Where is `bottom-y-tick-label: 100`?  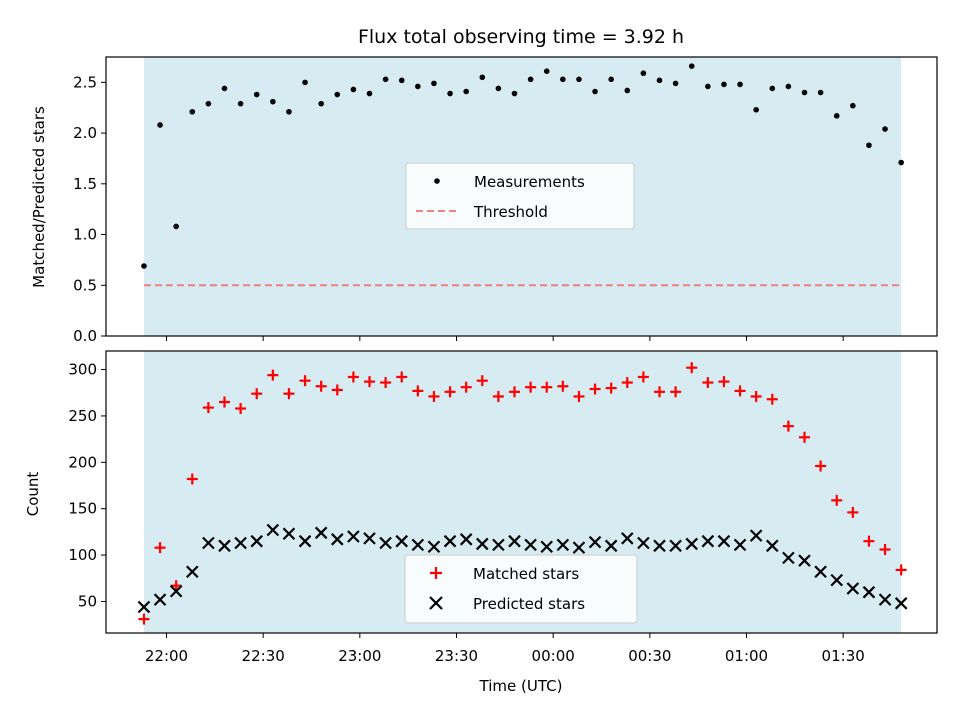
bottom-y-tick-label: 100 is located at coordinates (82, 555).